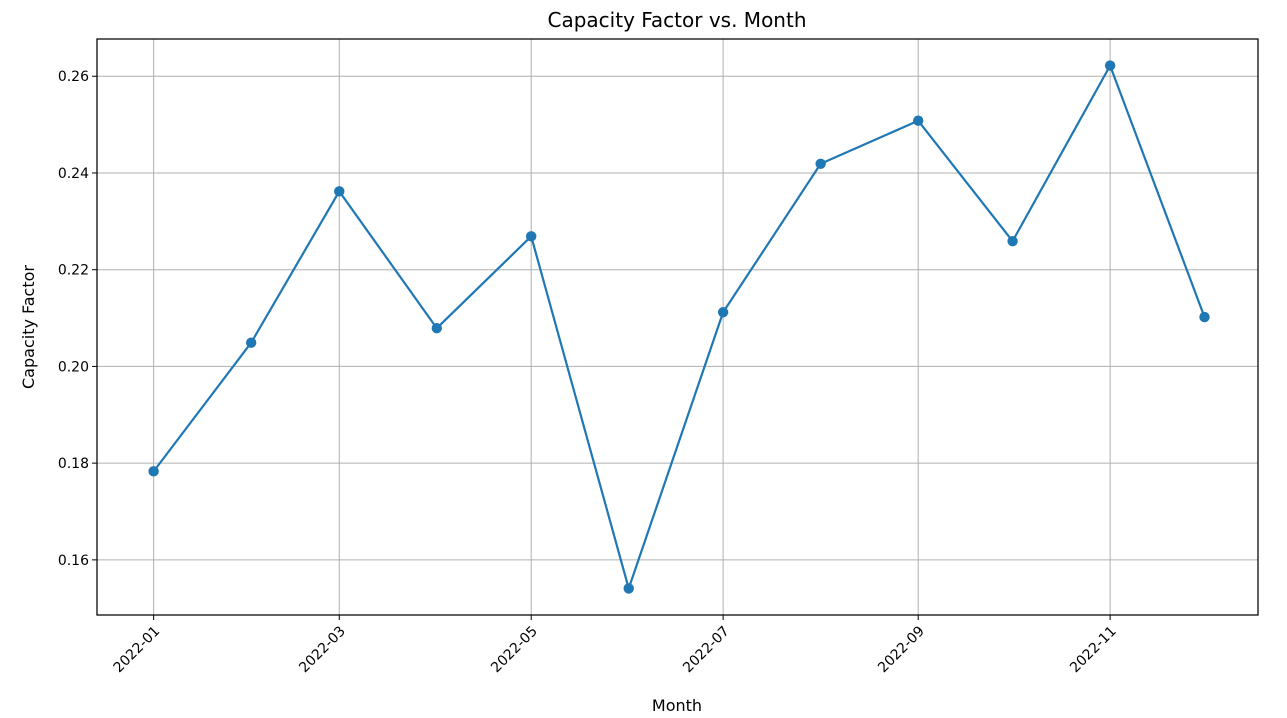 The width and height of the screenshot is (1287, 718). I want to click on y-tick-label: 0.24, so click(73, 174).